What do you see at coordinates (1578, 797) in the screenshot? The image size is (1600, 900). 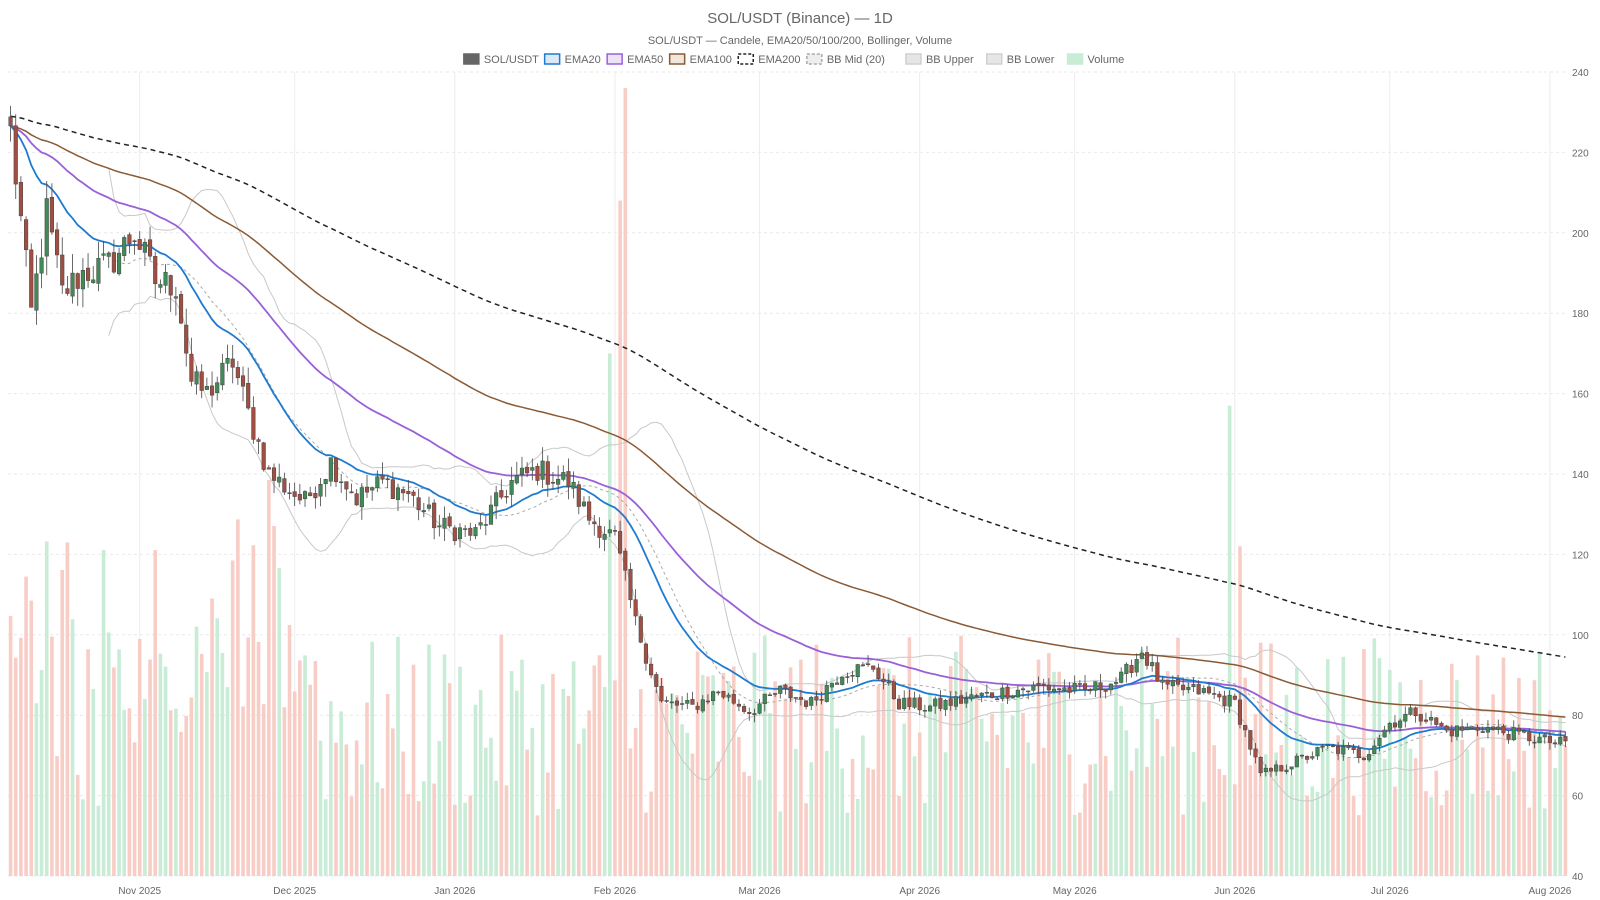 I see `y-tick-label: 60` at bounding box center [1578, 797].